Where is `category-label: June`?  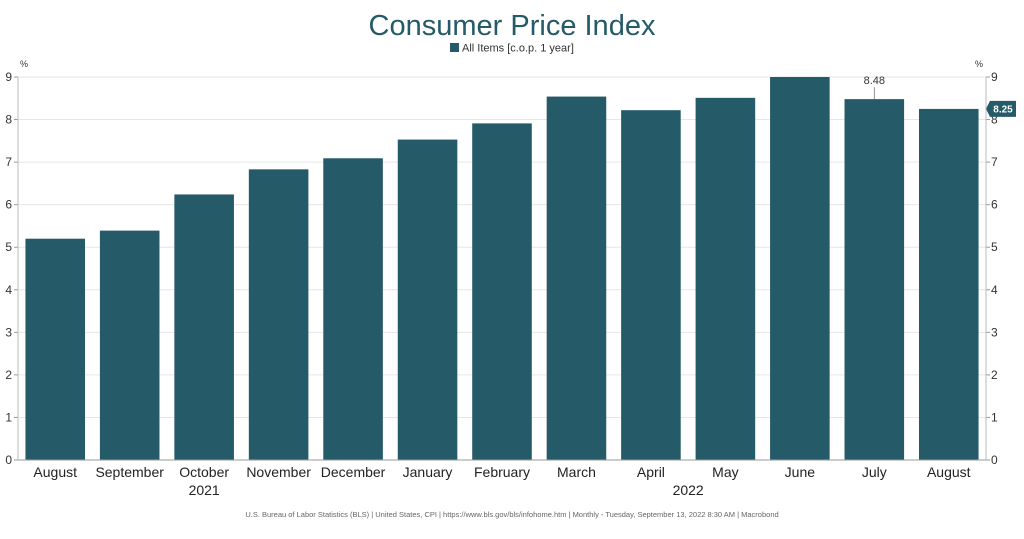
category-label: June is located at coordinates (800, 472).